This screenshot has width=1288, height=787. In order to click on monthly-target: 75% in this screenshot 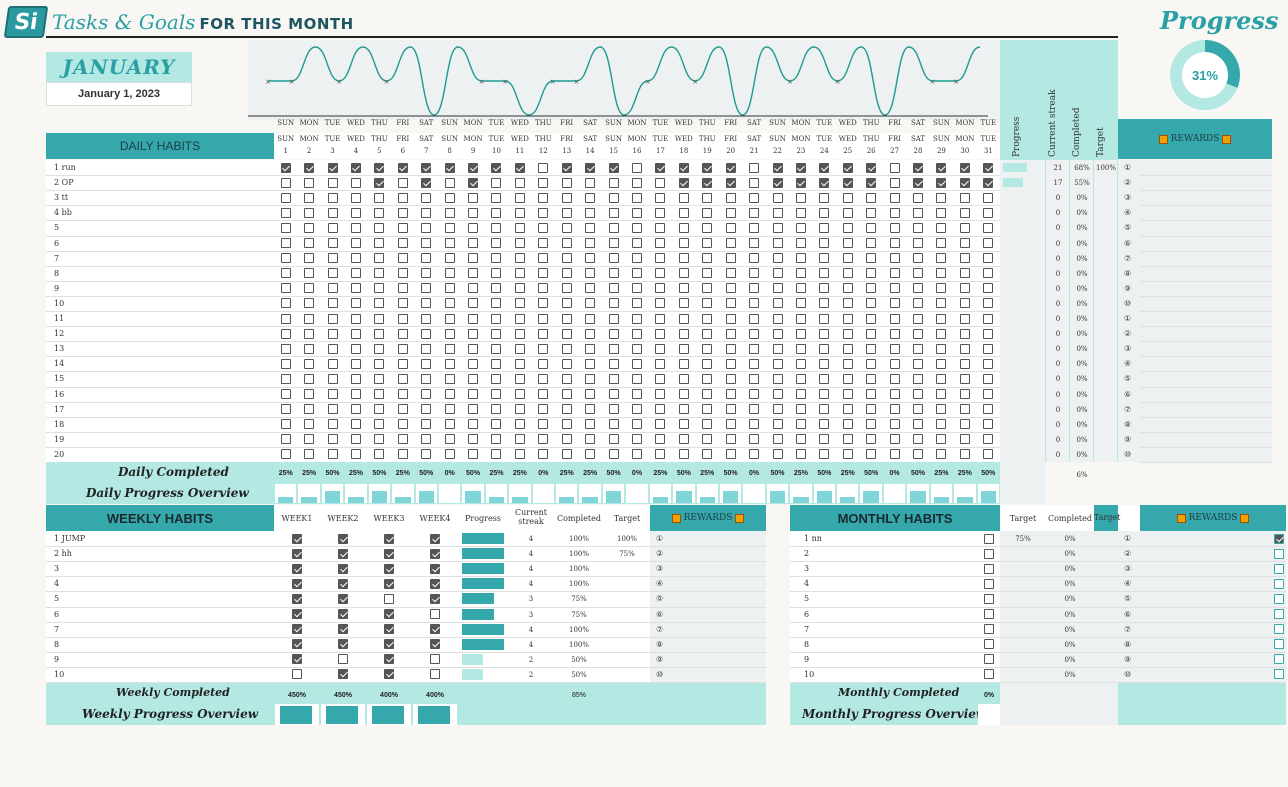, I will do `click(1023, 539)`.